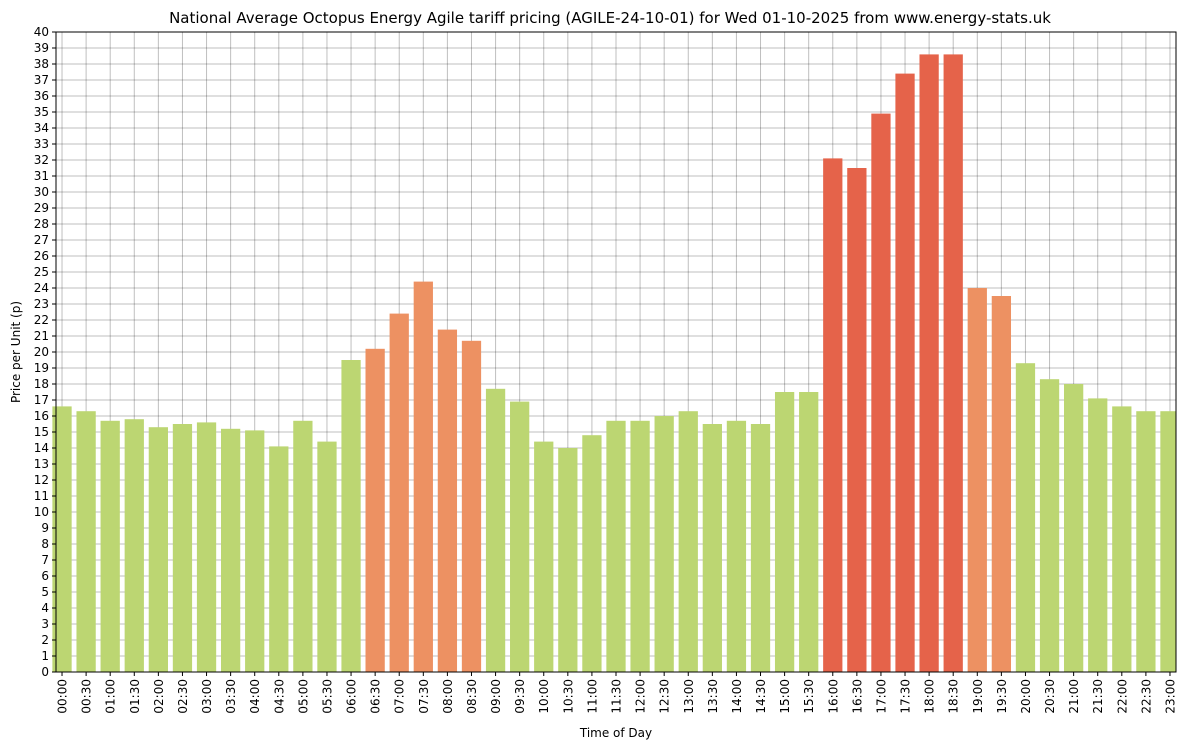  I want to click on y-tick-label: 8, so click(45, 544).